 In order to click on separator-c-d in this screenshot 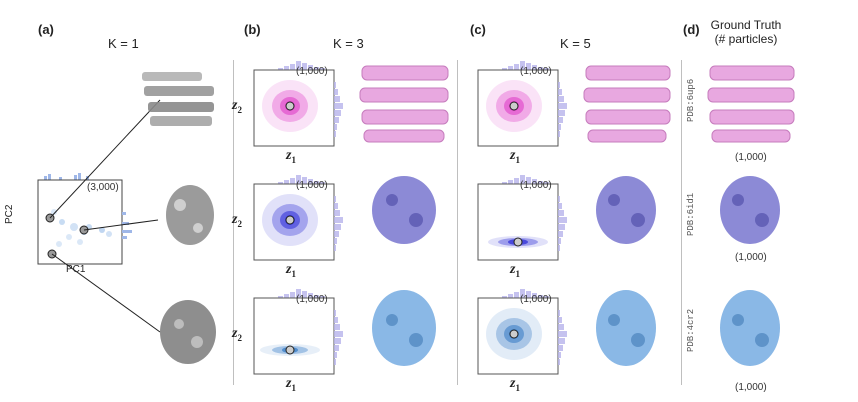, I will do `click(681, 222)`.